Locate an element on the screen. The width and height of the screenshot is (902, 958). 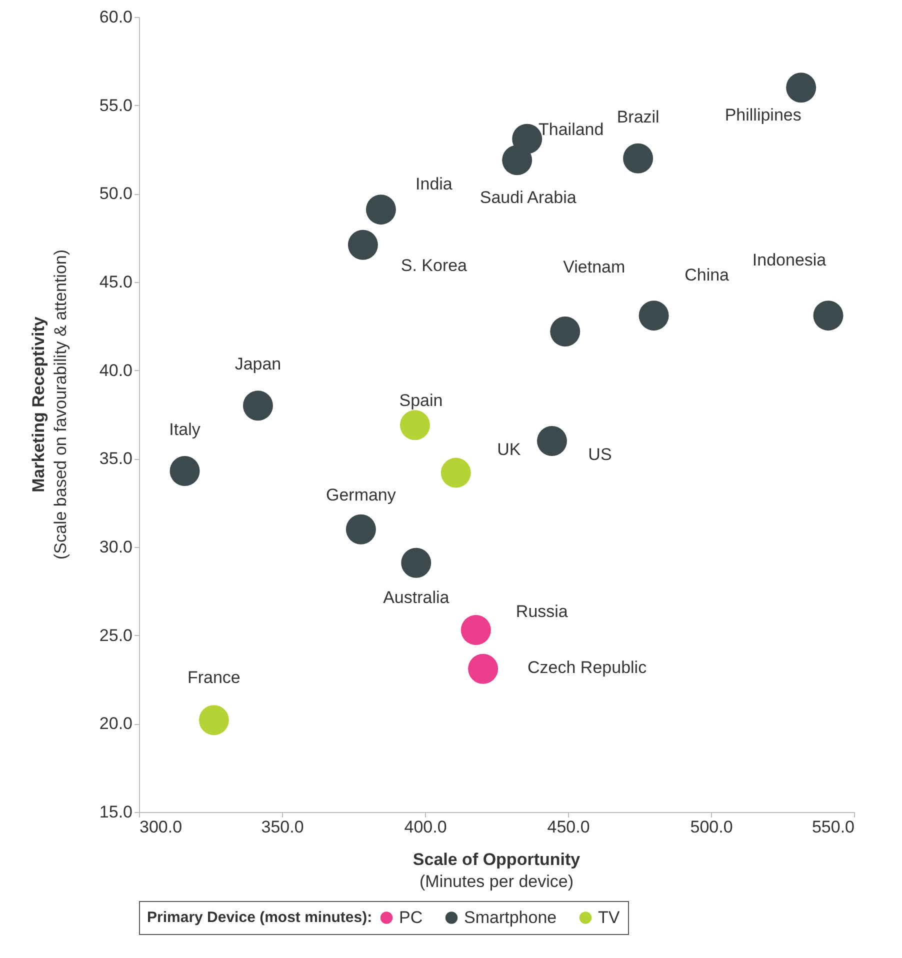
x-tick-label: 500.0 is located at coordinates (711, 827).